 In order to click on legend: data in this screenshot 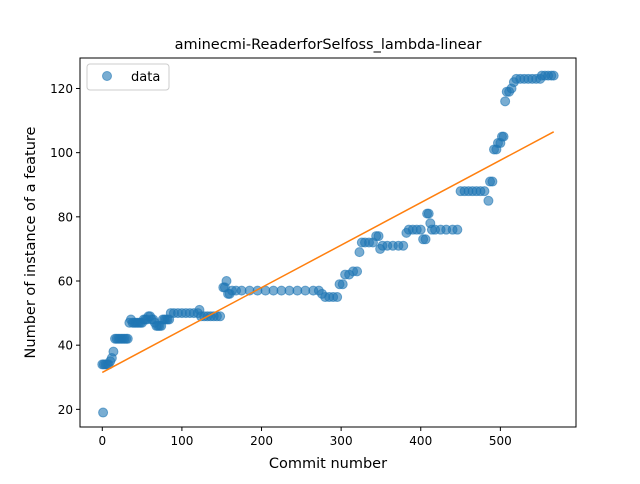, I will do `click(128, 77)`.